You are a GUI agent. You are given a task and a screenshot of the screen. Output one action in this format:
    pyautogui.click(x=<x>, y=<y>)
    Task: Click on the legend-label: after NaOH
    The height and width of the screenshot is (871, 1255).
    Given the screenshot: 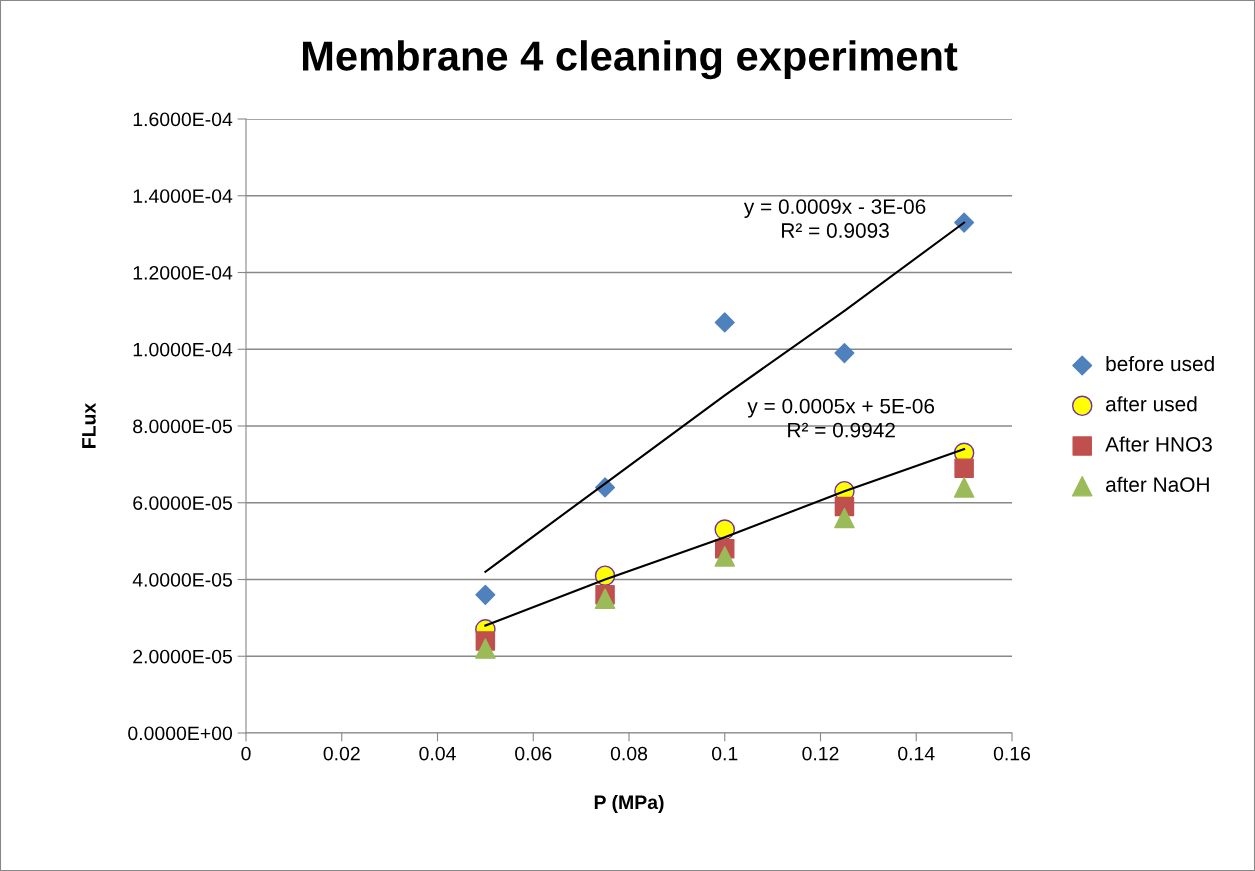 What is the action you would take?
    pyautogui.click(x=1157, y=484)
    